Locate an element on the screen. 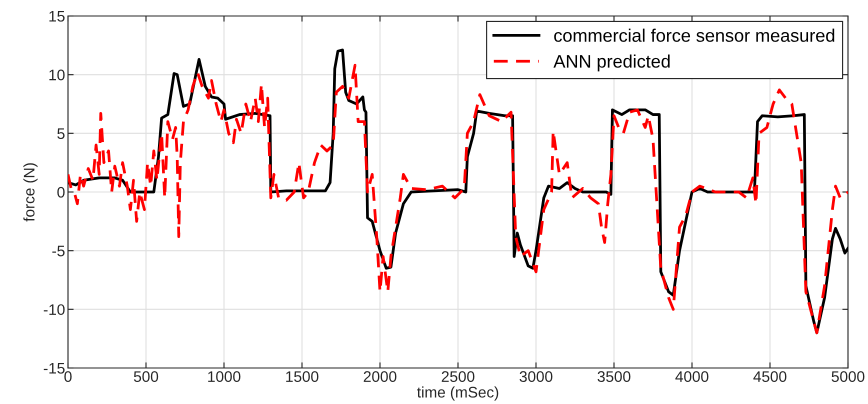 The image size is (868, 404). y-tick-label: 10 is located at coordinates (57, 75).